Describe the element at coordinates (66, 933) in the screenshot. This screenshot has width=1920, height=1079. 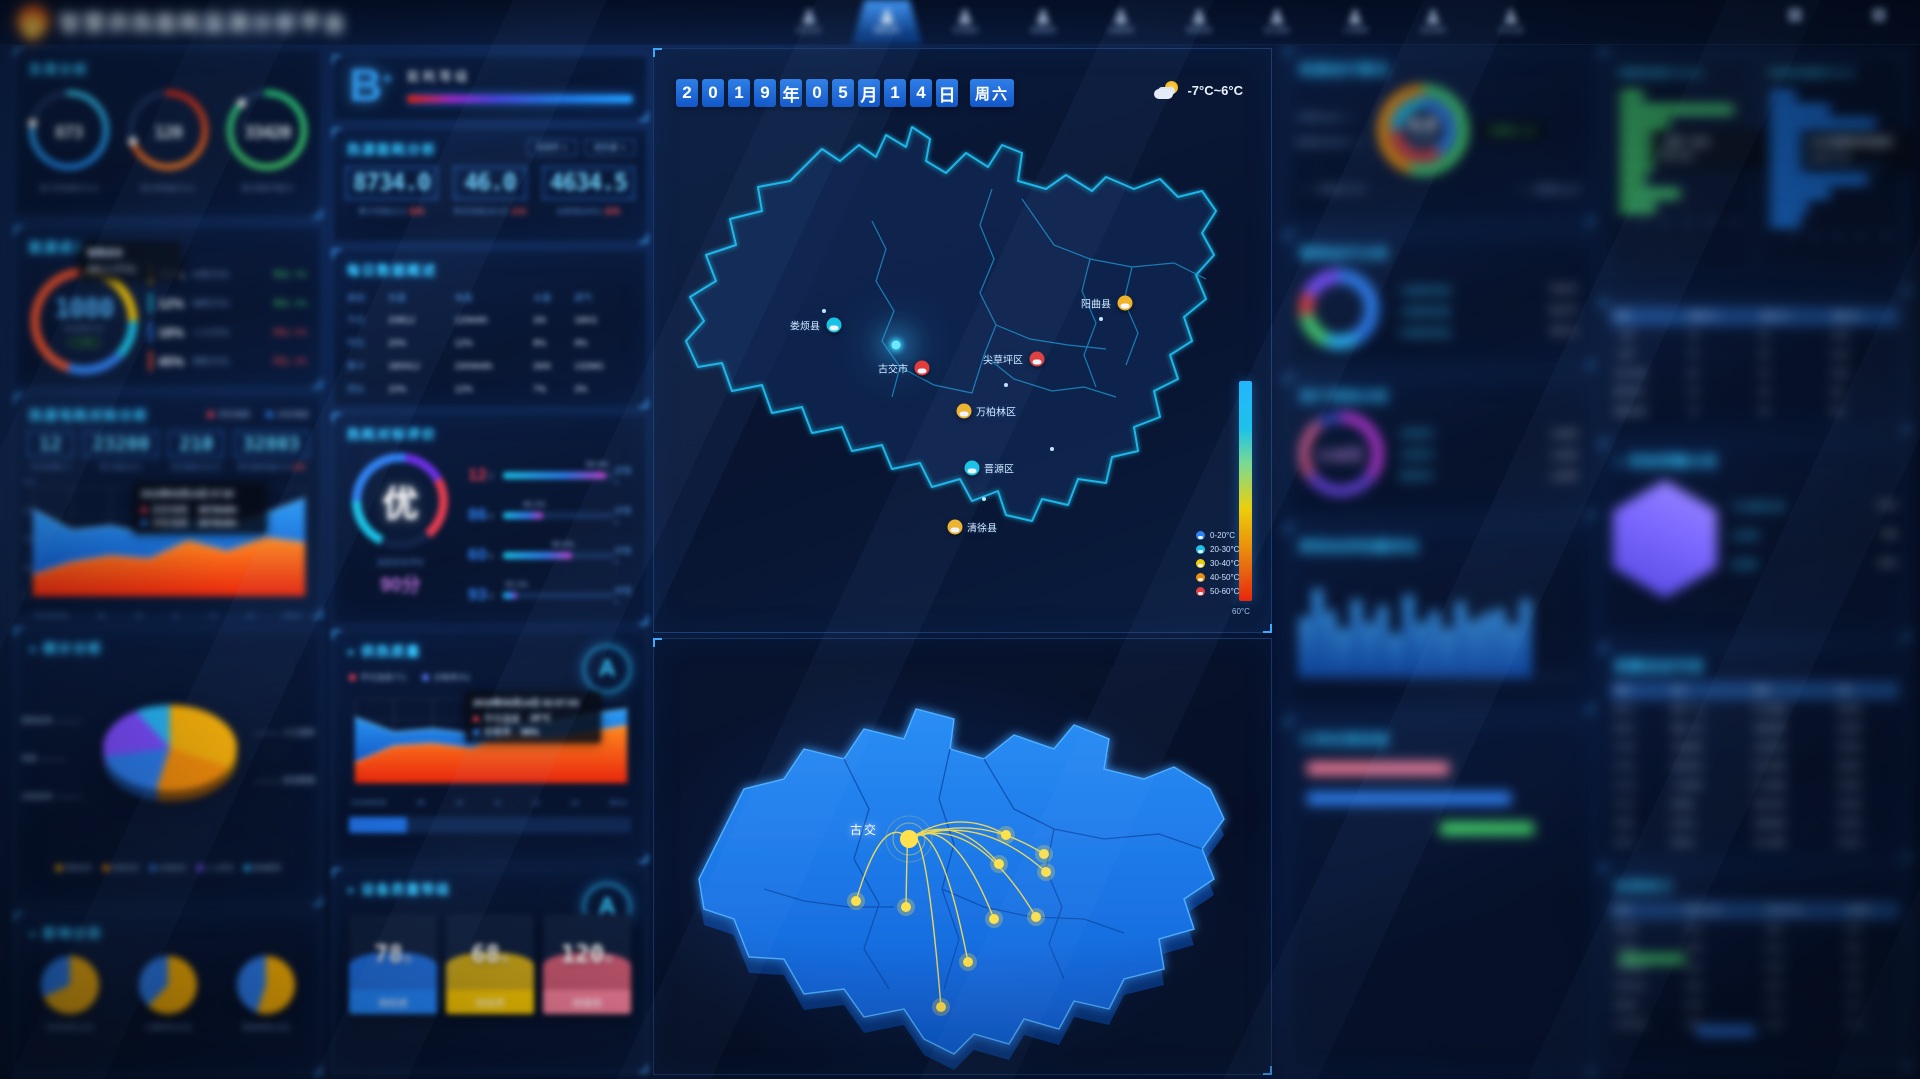
I see `panel-title: » 影响分析` at that location.